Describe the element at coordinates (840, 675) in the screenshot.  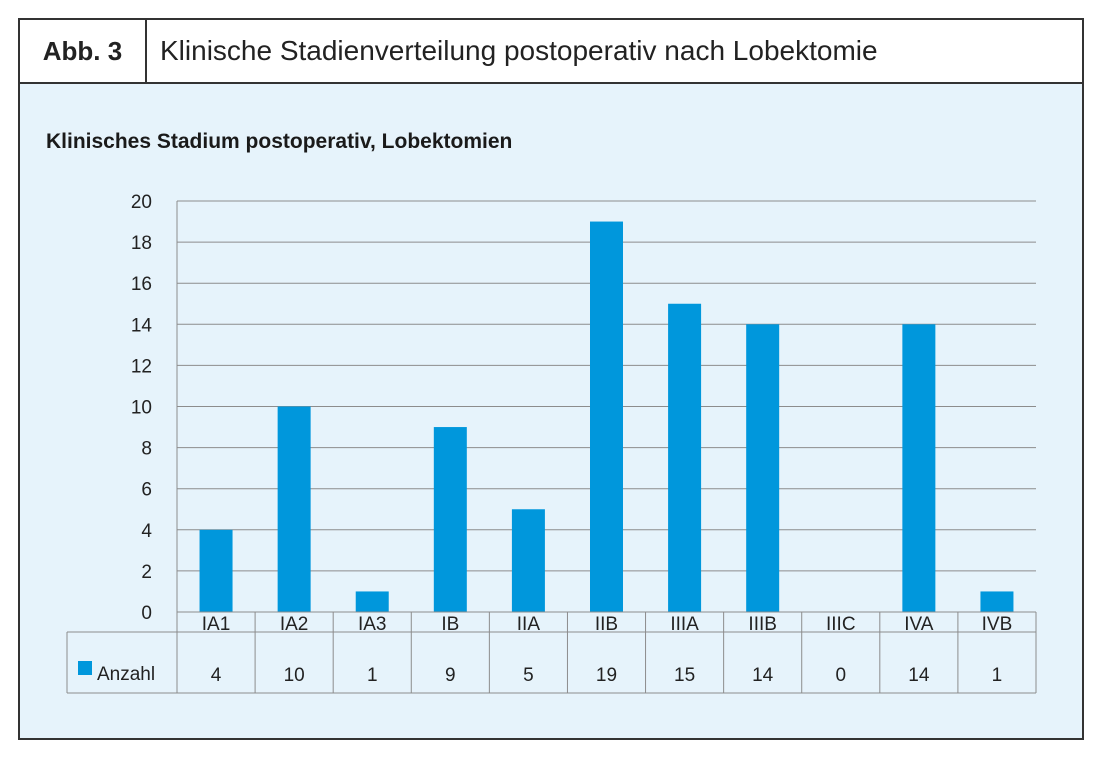
I see `data-table-value: 0` at that location.